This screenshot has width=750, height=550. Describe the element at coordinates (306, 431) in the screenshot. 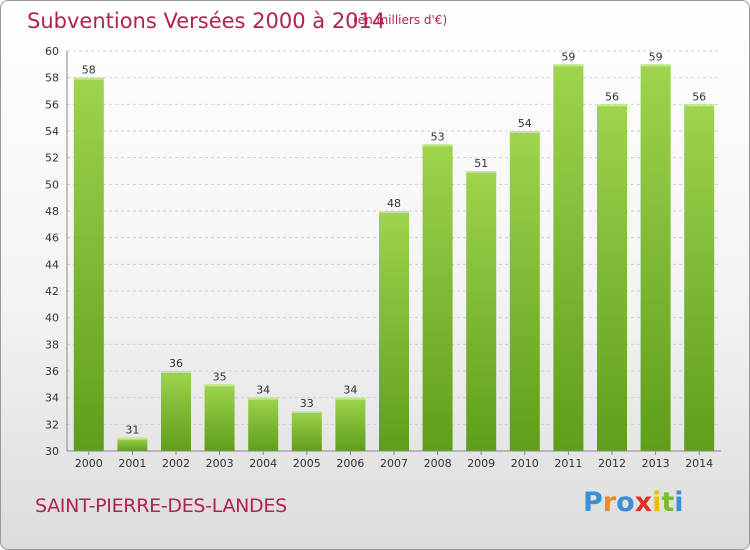

I see `bar-2005` at that location.